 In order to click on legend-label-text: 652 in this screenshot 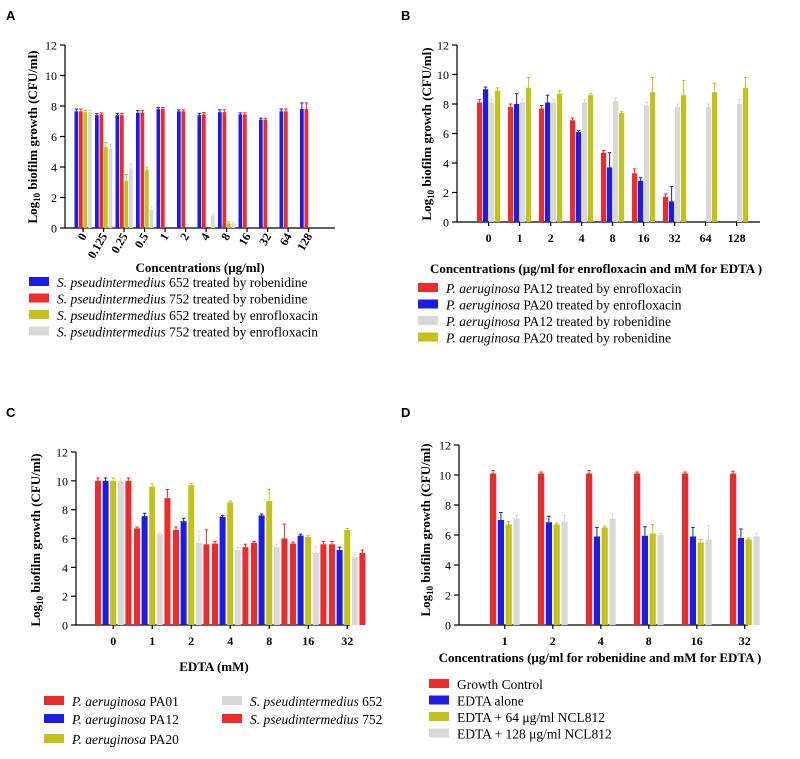, I will do `click(371, 701)`.